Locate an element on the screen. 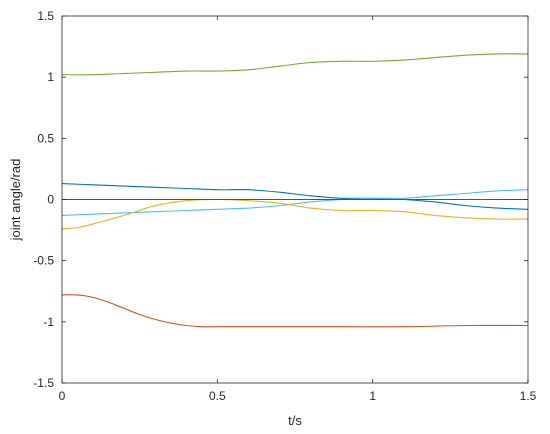 This screenshot has height=434, width=550. y-tick-label: -1.5 is located at coordinates (43, 383).